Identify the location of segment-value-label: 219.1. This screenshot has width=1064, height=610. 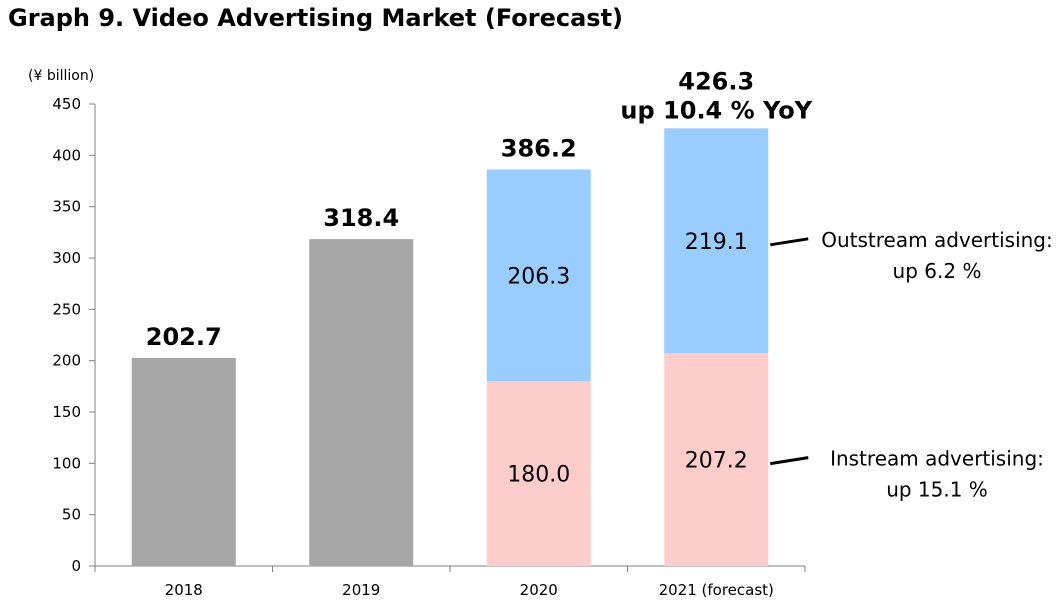
(716, 242).